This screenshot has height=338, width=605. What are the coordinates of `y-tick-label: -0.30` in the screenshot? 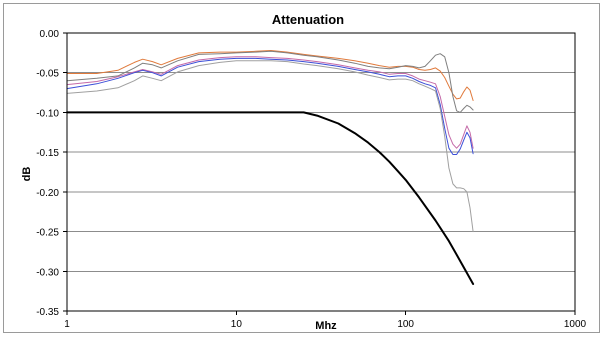 It's located at (47, 272).